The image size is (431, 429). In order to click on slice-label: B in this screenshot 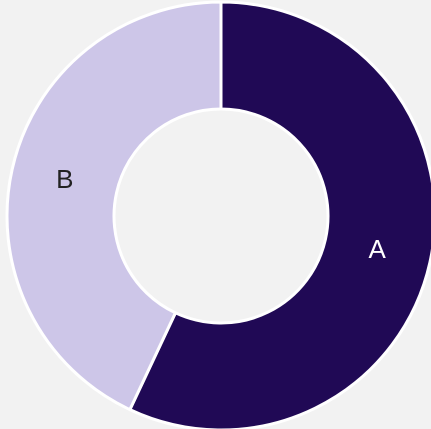, I will do `click(64, 179)`.